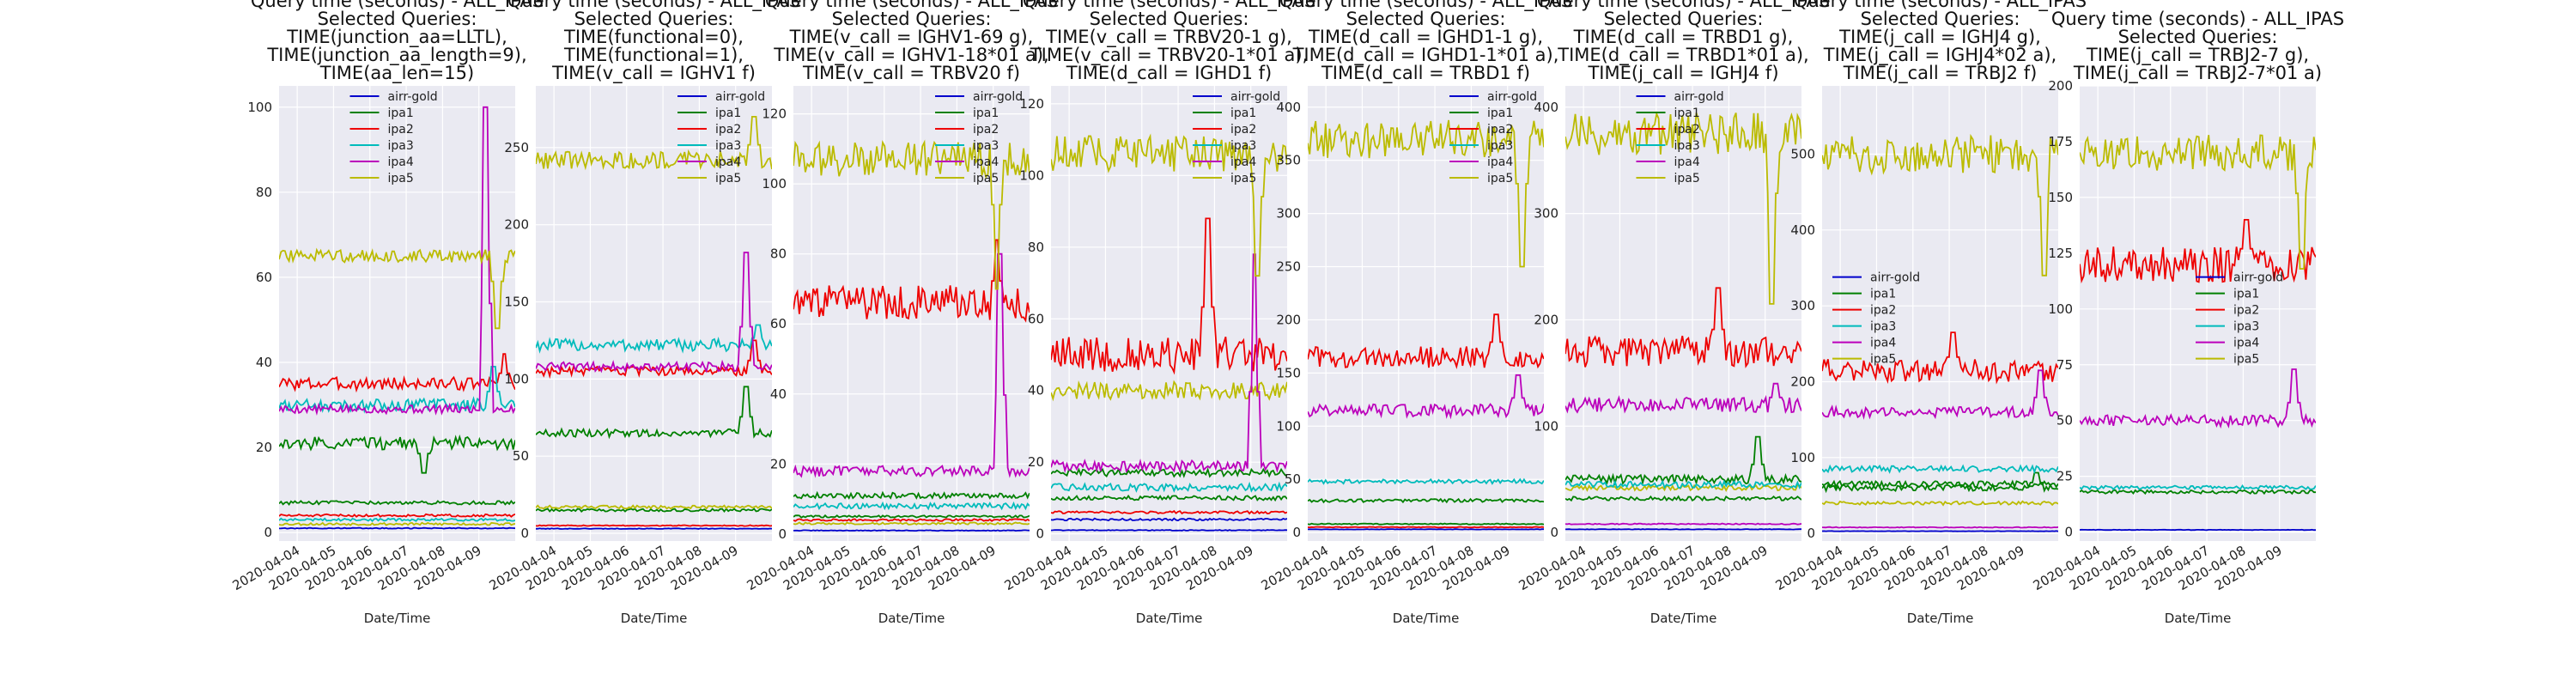 The width and height of the screenshot is (2576, 687). Describe the element at coordinates (2065, 365) in the screenshot. I see `y-tick-label: 75` at that location.